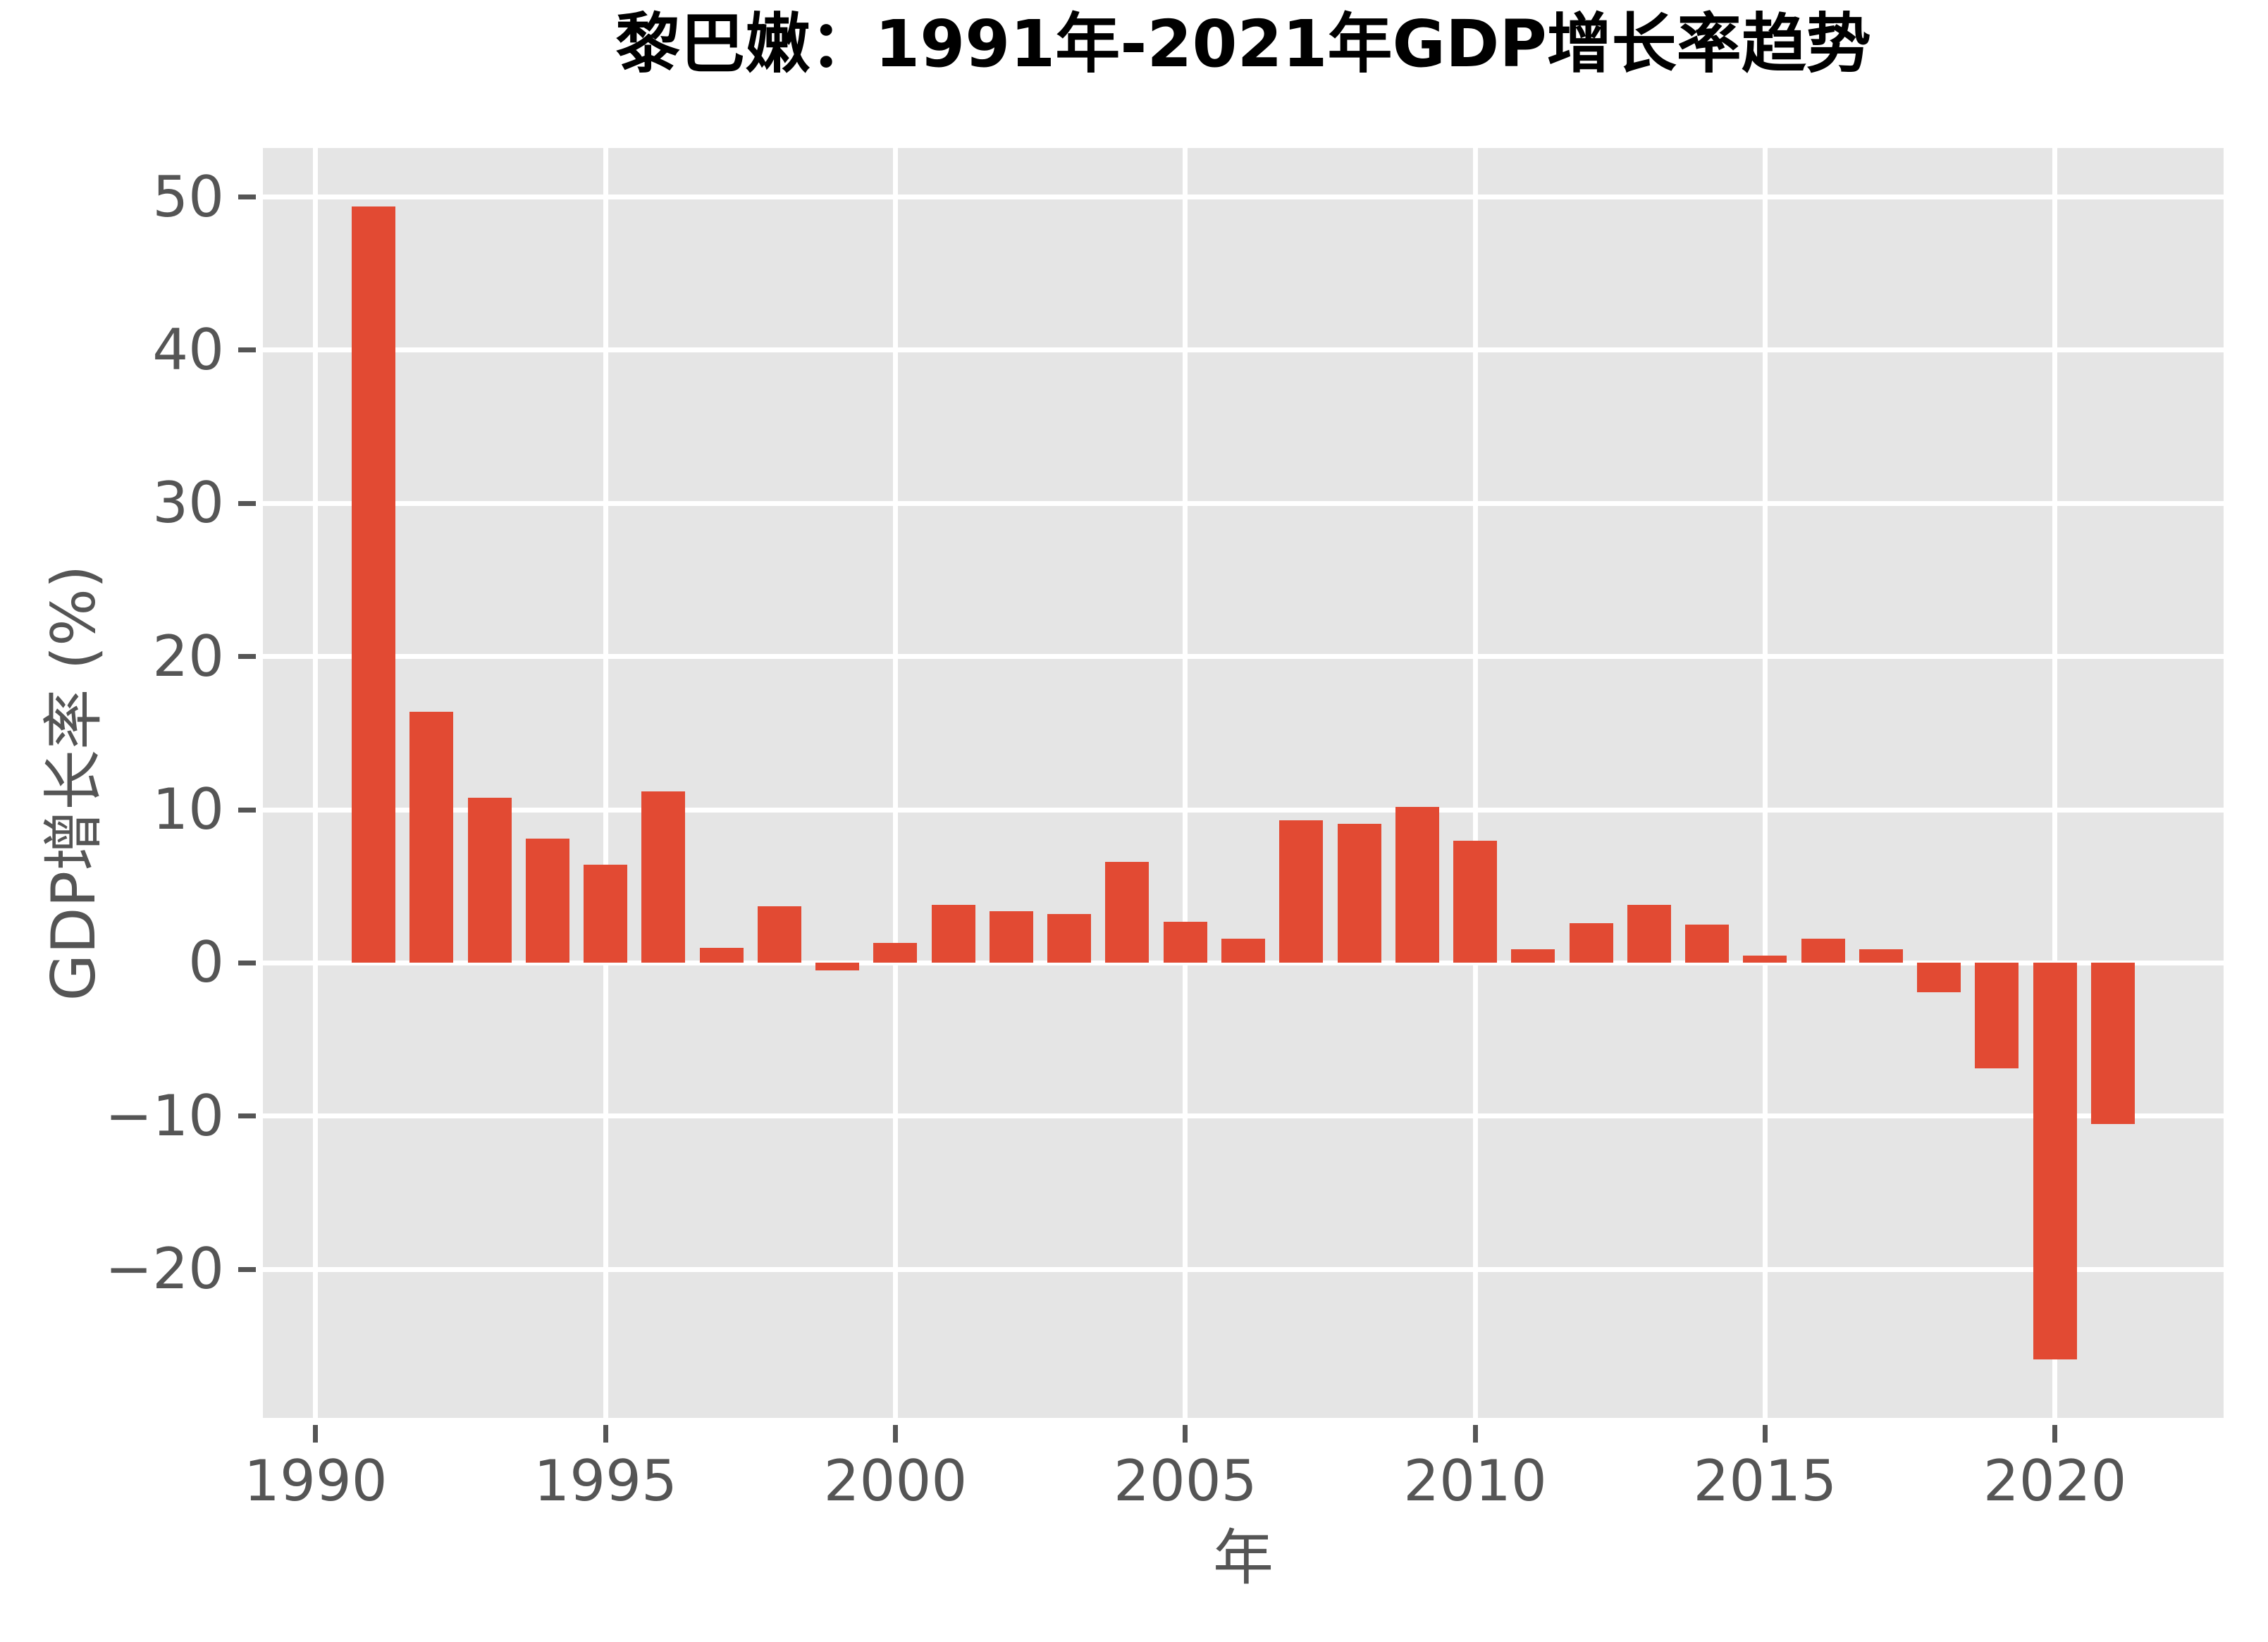 This screenshot has height=1642, width=2268. What do you see at coordinates (2112, 1043) in the screenshot?
I see `bar-2021` at bounding box center [2112, 1043].